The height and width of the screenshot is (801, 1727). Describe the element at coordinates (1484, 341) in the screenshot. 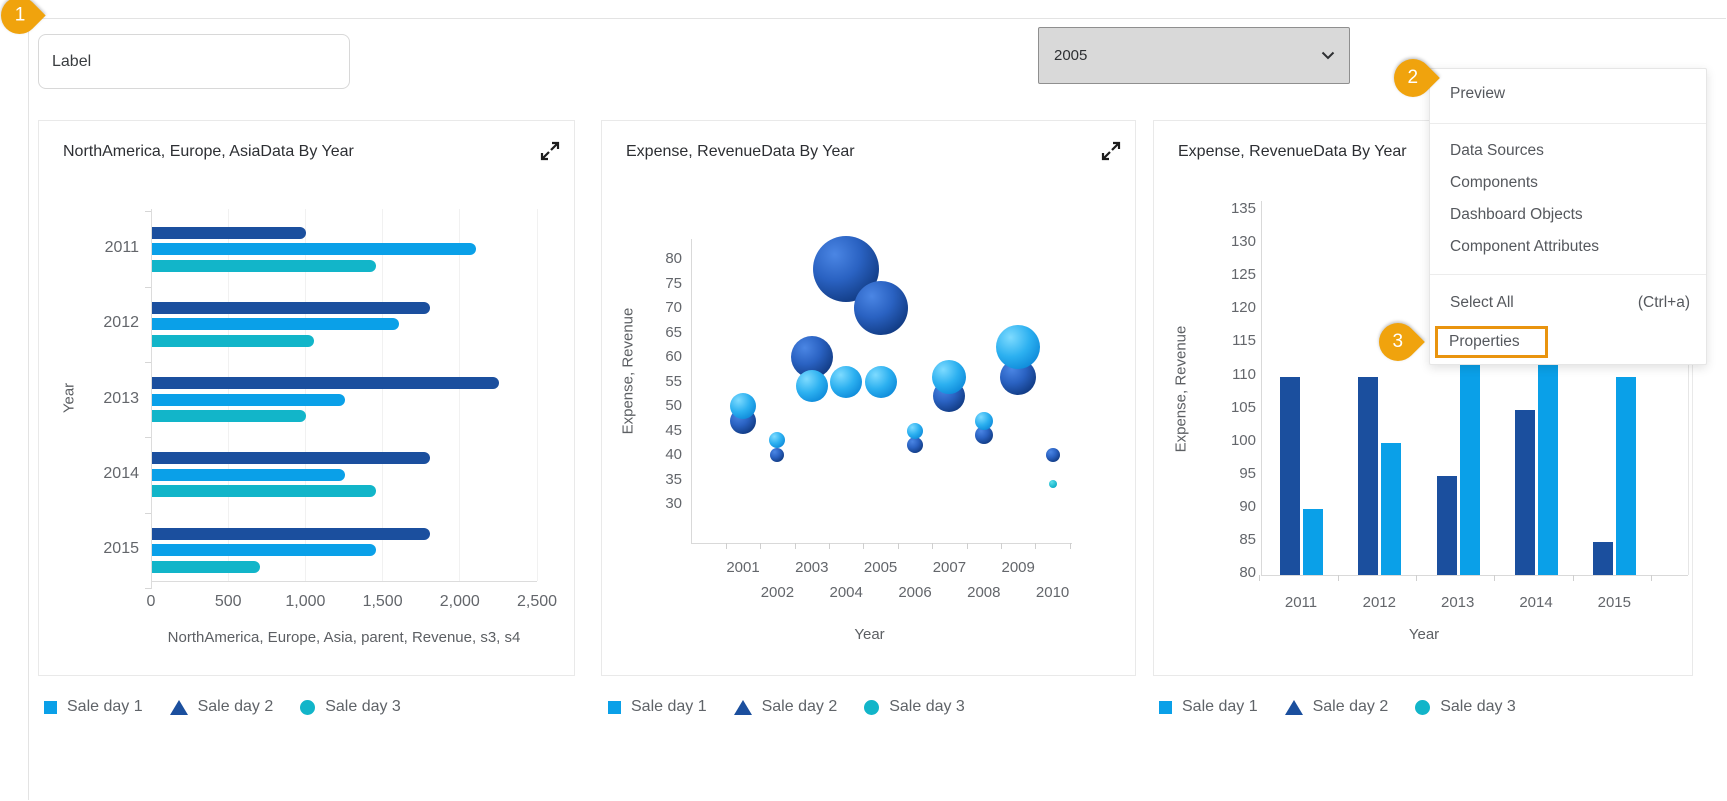

I see `properties-label: Properties` at that location.